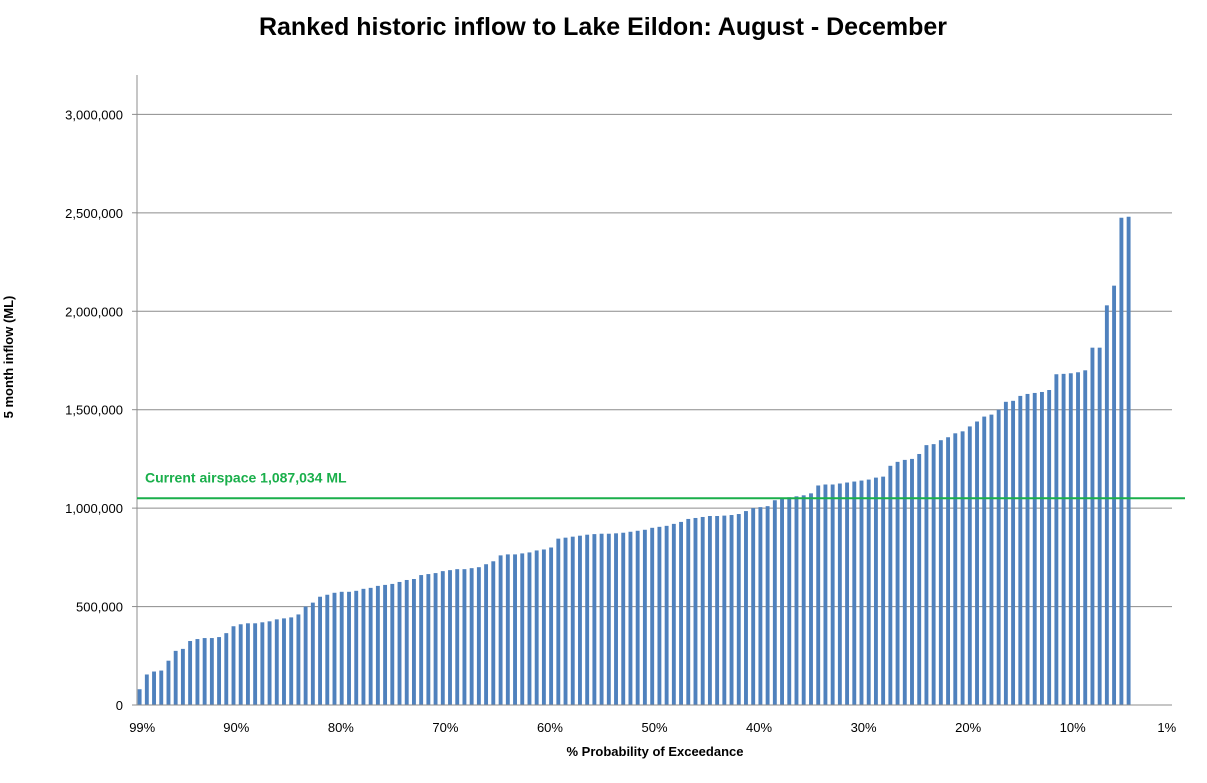  I want to click on x-tick-label: 80%, so click(341, 727).